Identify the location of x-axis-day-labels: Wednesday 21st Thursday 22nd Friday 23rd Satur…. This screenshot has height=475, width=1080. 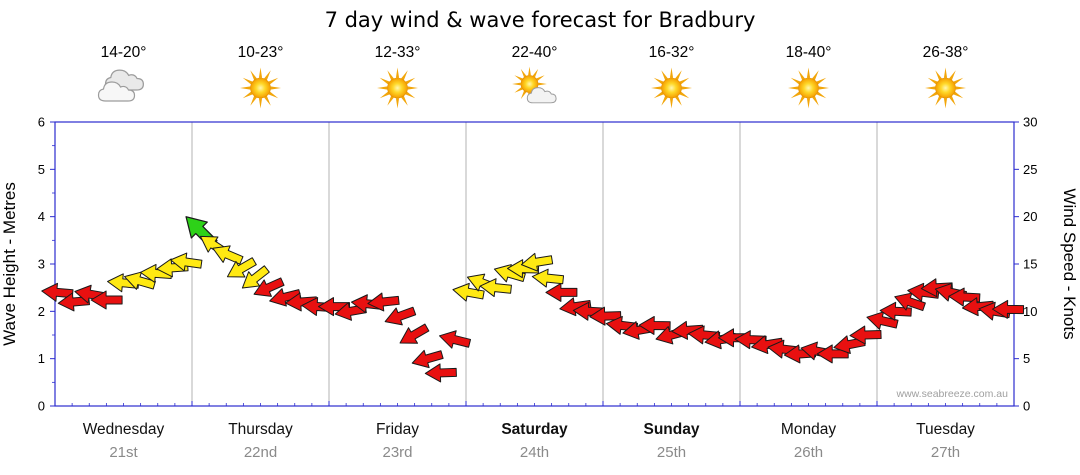
(529, 441).